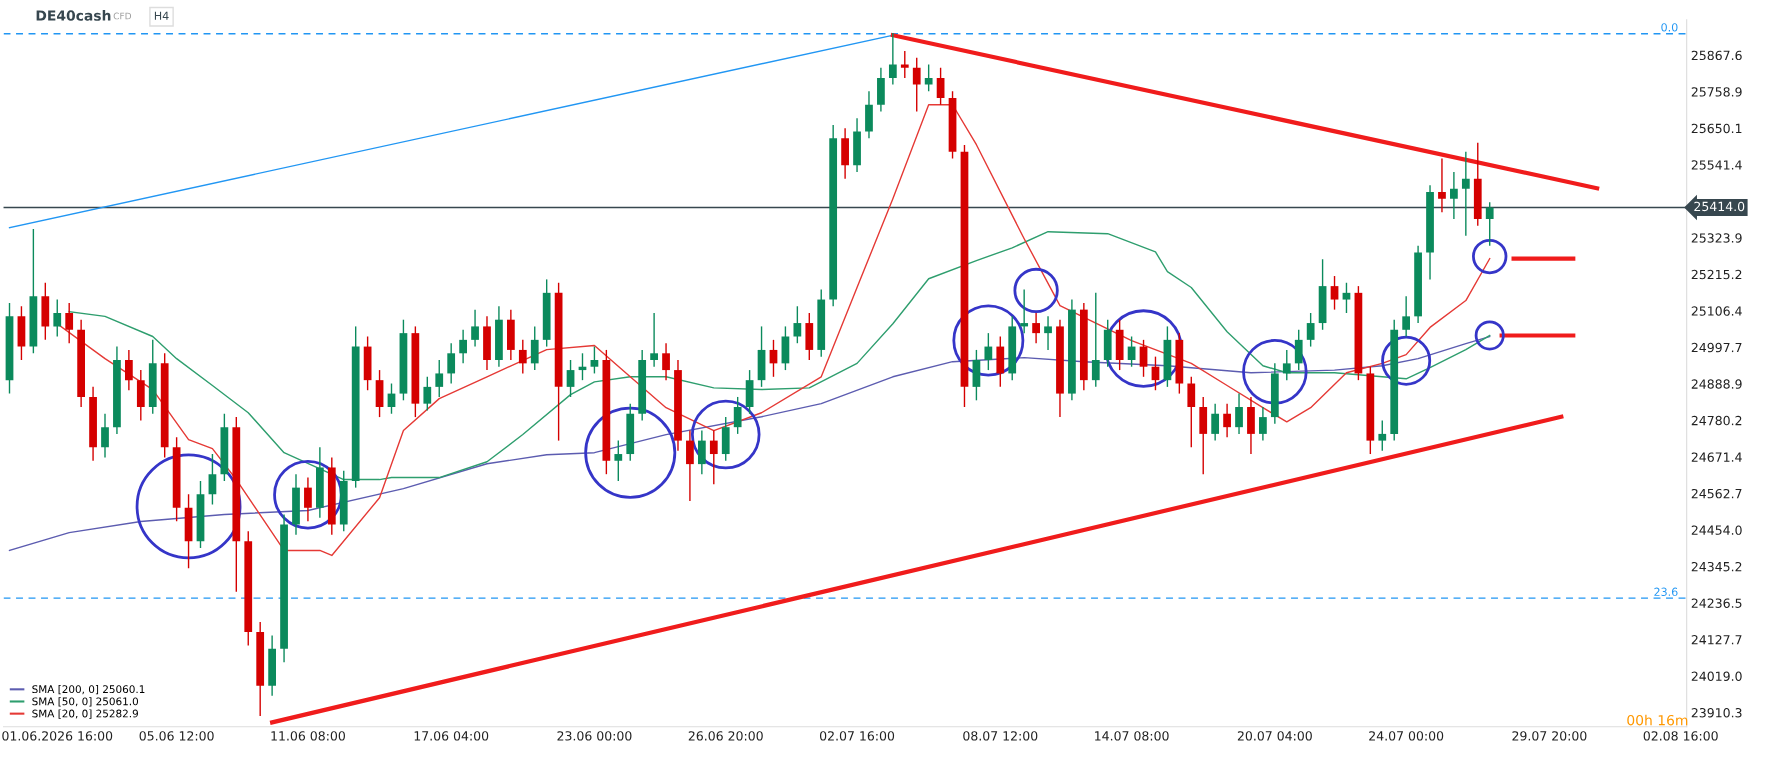 The image size is (1768, 761). What do you see at coordinates (122, 16) in the screenshot?
I see `text: CFD` at bounding box center [122, 16].